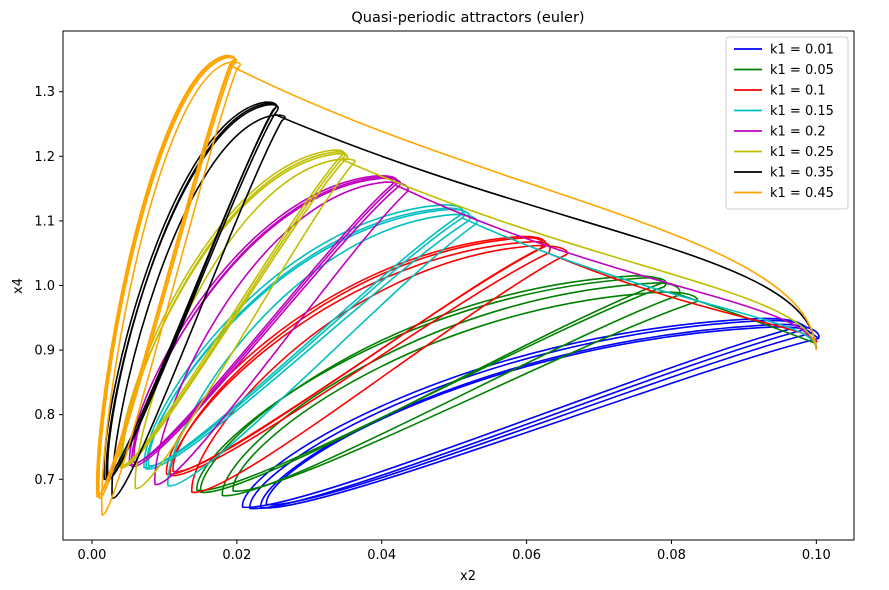 The width and height of the screenshot is (889, 590). Describe the element at coordinates (802, 152) in the screenshot. I see `legend-entry: k1 = 0.25` at that location.